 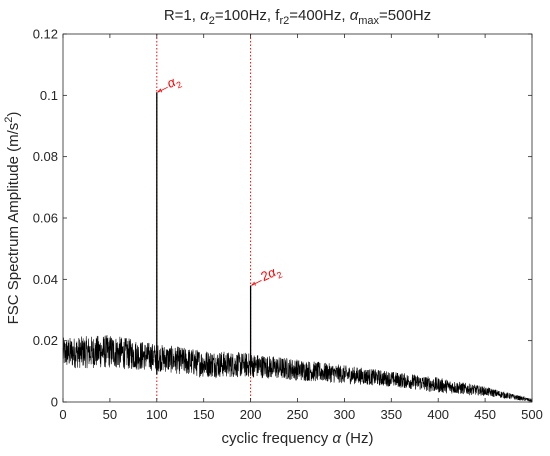 What do you see at coordinates (45, 340) in the screenshot?
I see `y-tick-label: 0.02` at bounding box center [45, 340].